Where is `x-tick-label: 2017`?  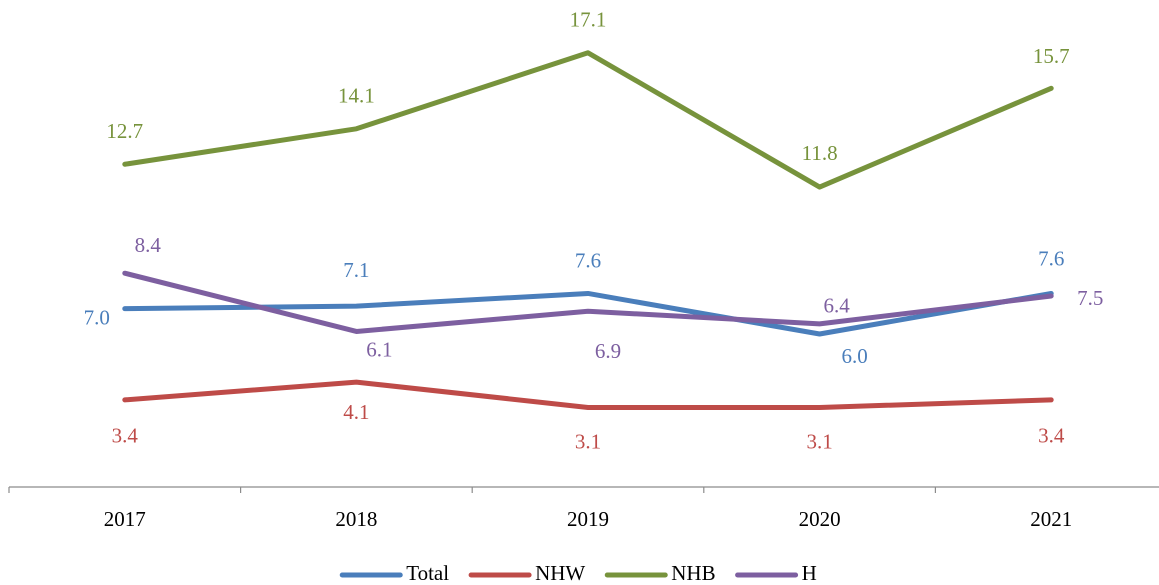 x-tick-label: 2017 is located at coordinates (125, 519).